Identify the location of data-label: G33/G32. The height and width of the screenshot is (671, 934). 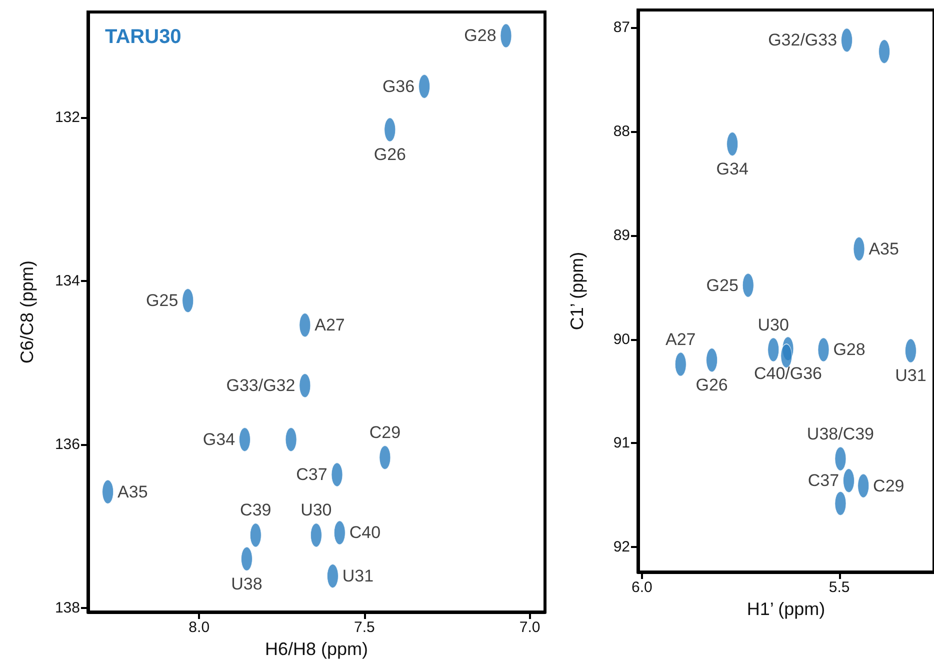
(261, 386).